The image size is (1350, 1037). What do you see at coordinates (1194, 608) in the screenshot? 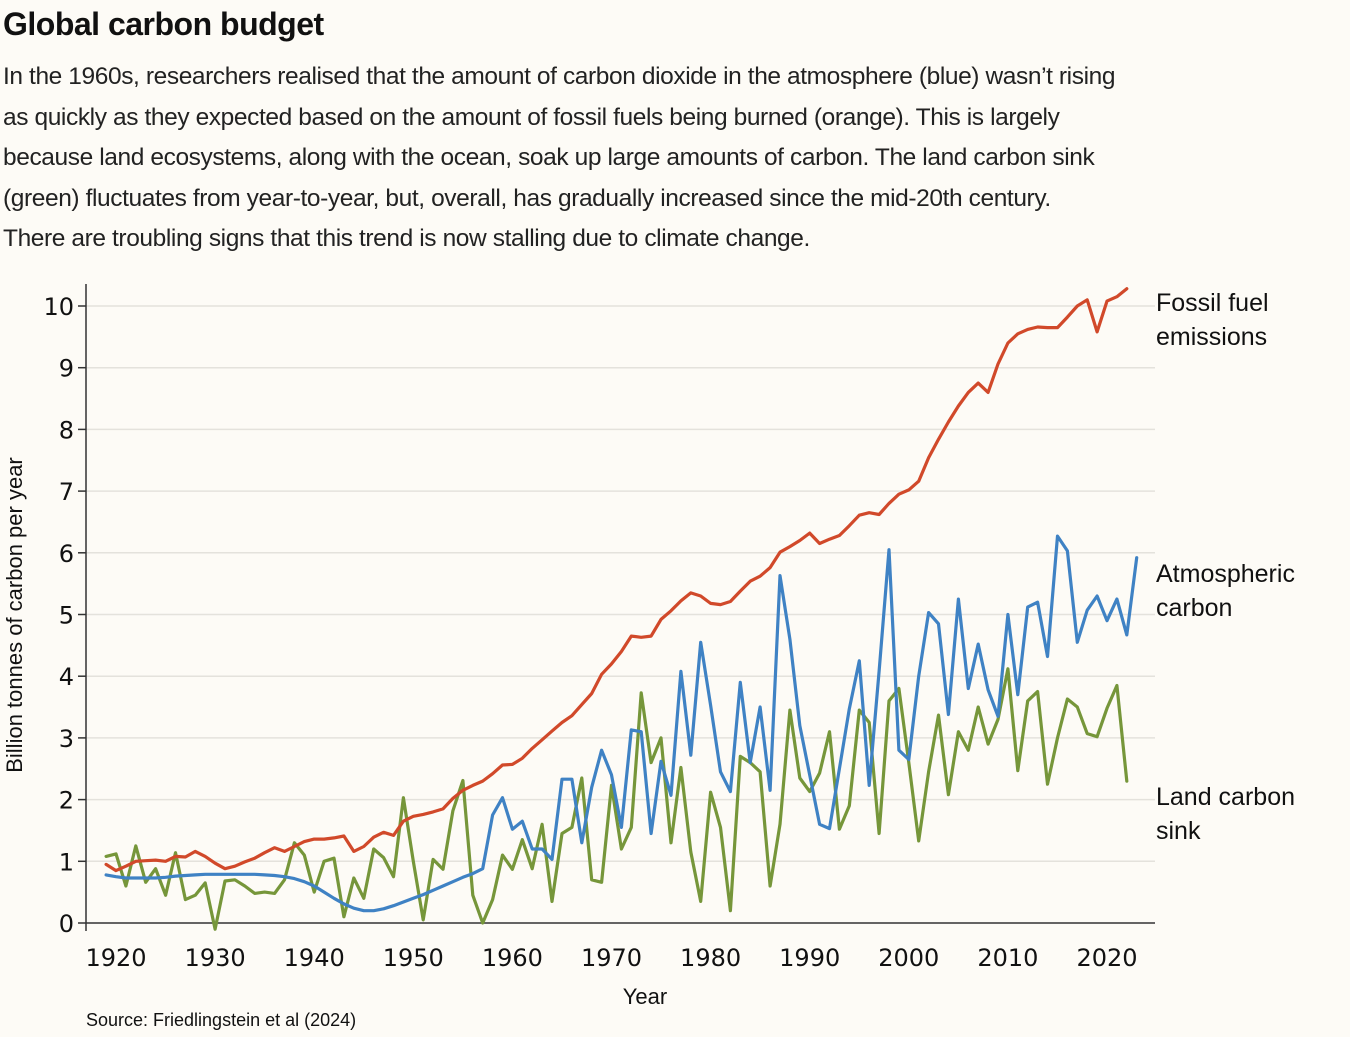
I see `series-label-line: carbon` at bounding box center [1194, 608].